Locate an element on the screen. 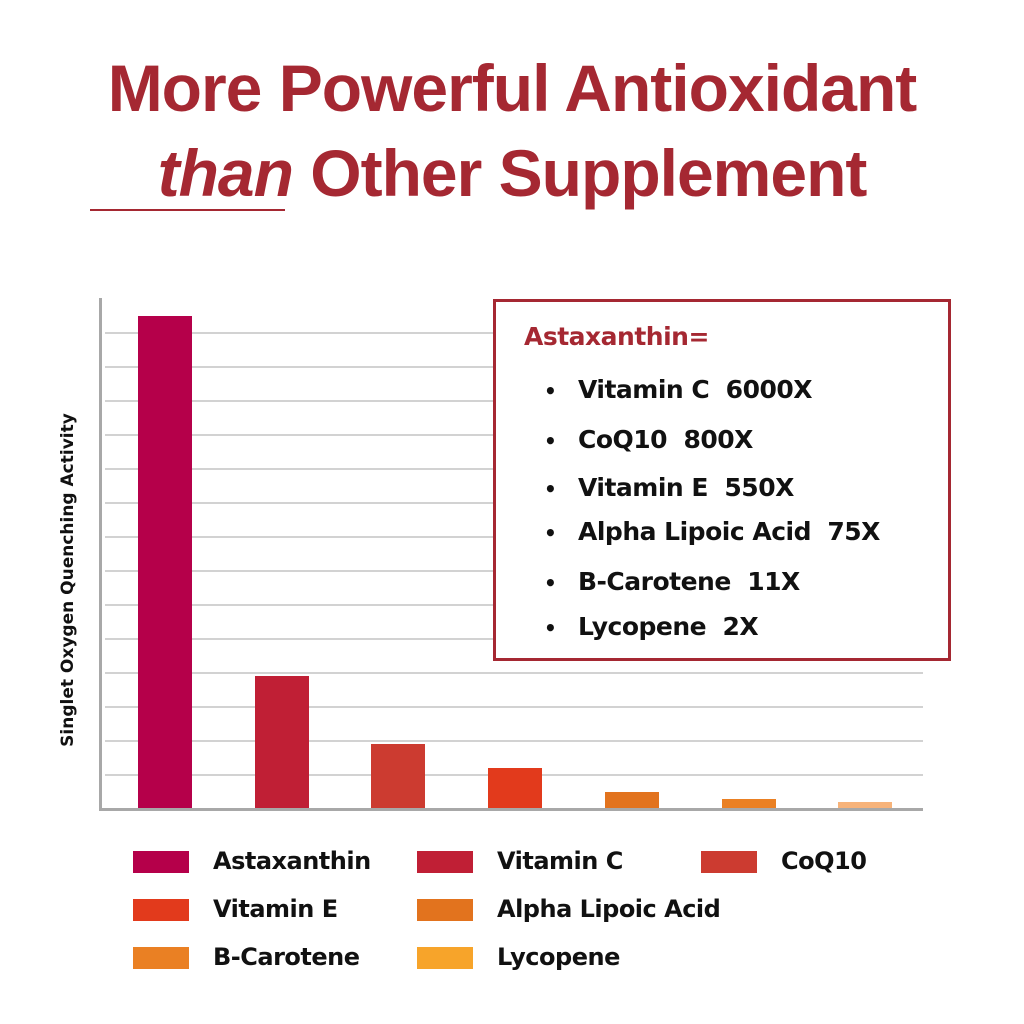 The height and width of the screenshot is (1024, 1024). callout-item-text: B-Carotene 11X is located at coordinates (689, 581).